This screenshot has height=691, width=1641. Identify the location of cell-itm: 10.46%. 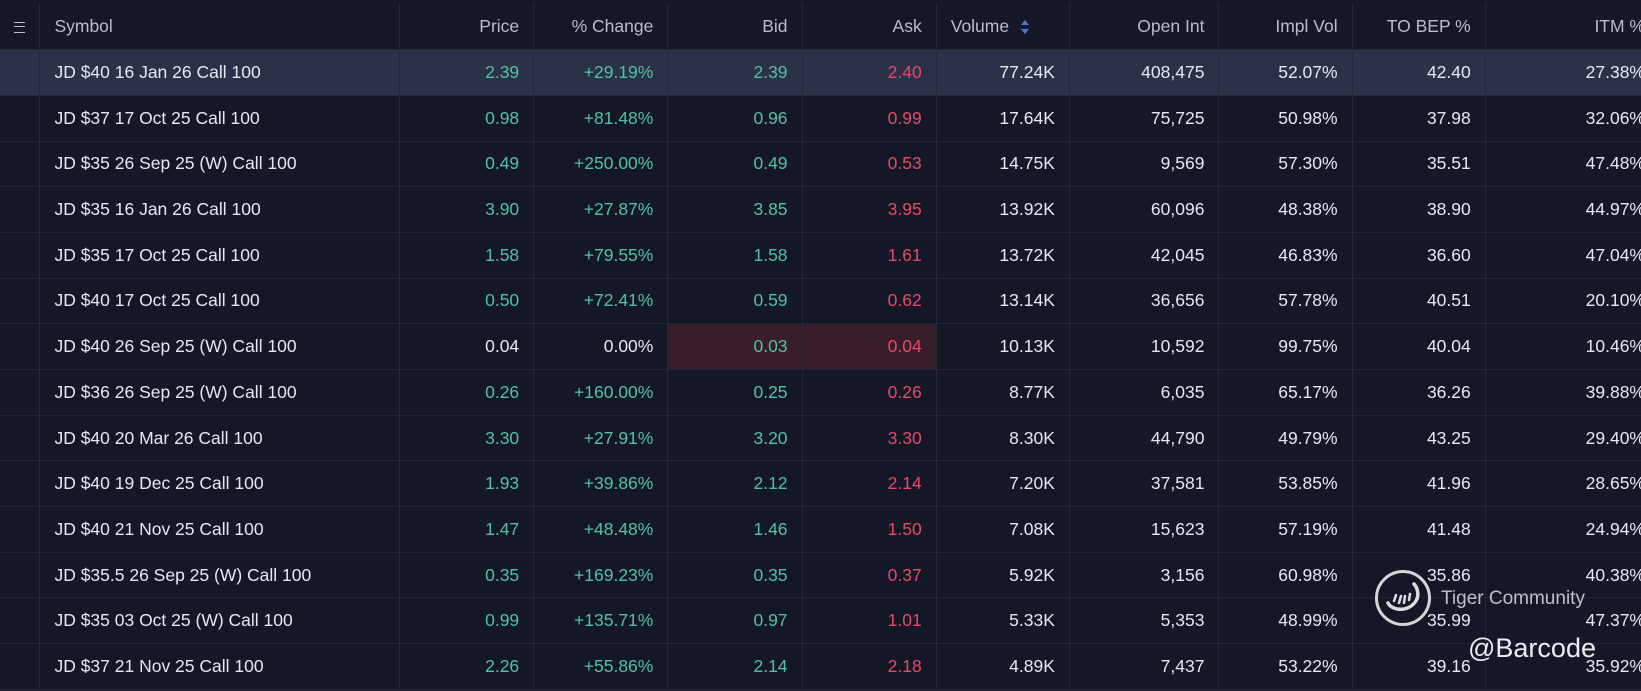
(1563, 346).